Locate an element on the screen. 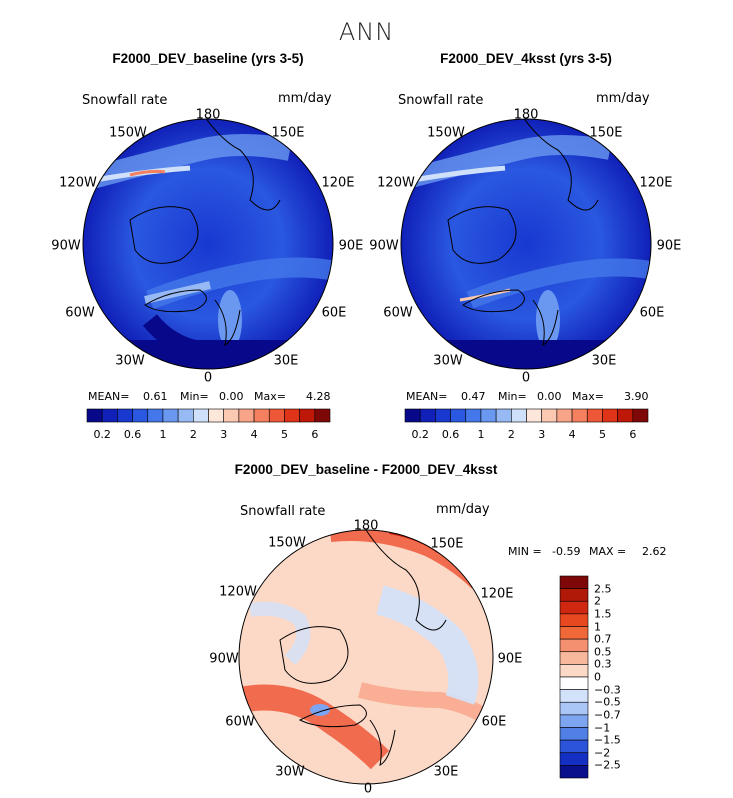  p1-lon-120e: 120E is located at coordinates (338, 183).